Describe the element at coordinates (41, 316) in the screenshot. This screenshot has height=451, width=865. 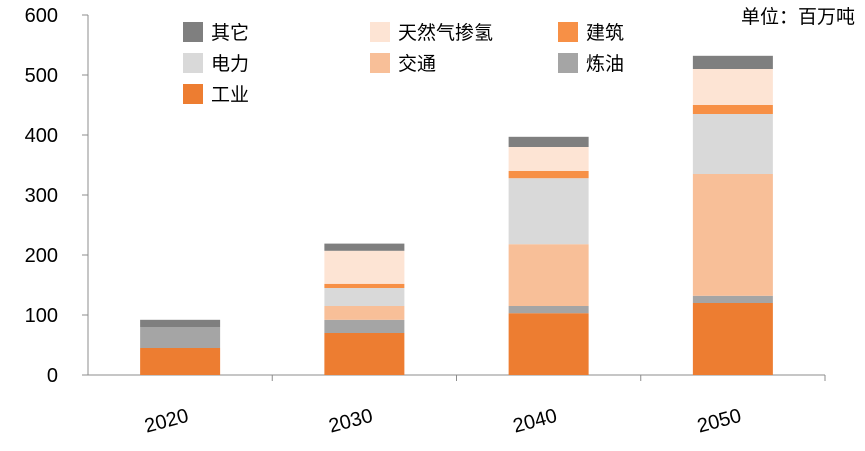
I see `y-tick-label: 100` at that location.